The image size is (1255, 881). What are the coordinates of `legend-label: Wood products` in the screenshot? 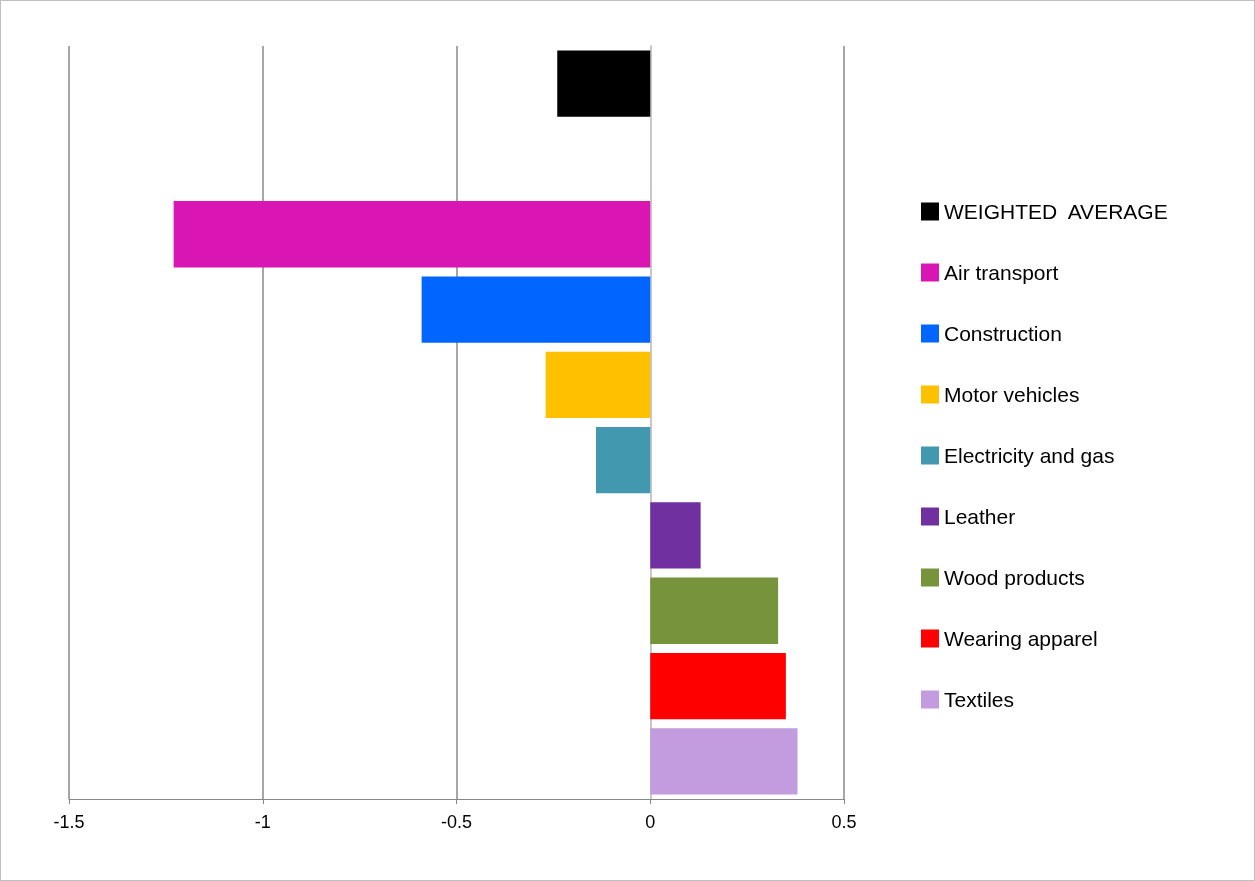 It's located at (1014, 577).